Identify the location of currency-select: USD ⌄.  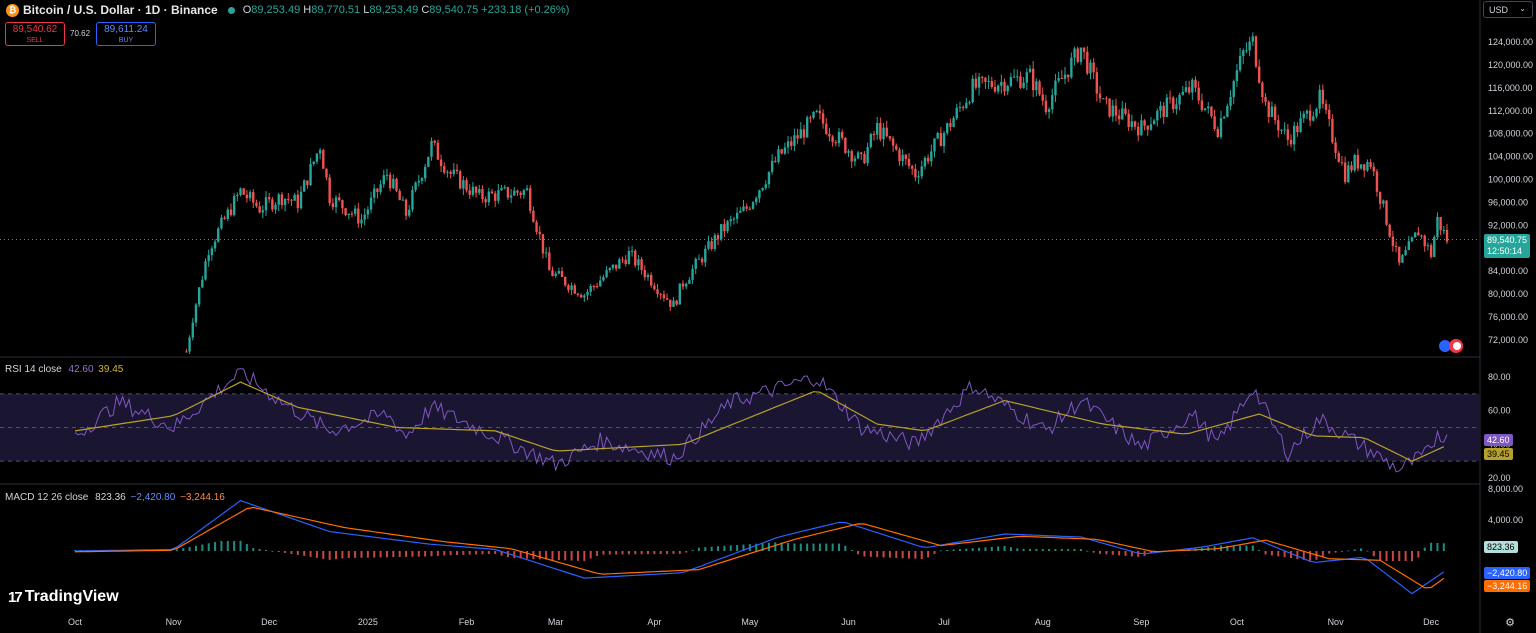
(1508, 9).